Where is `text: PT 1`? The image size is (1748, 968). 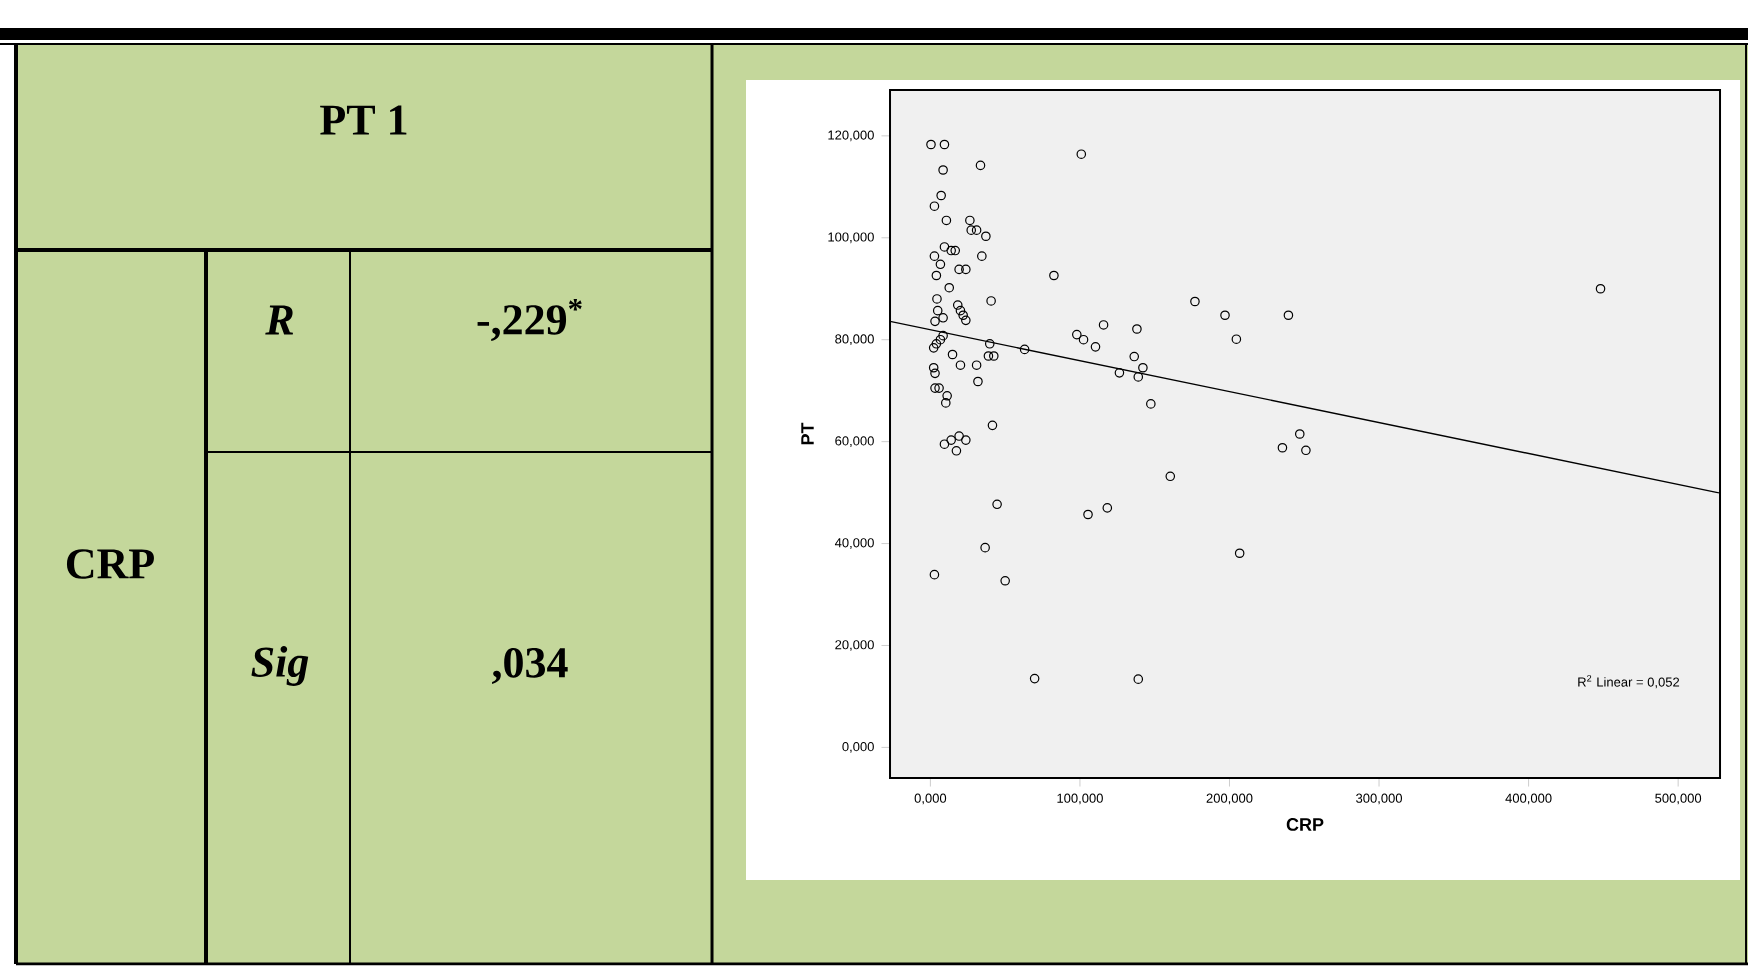
text: PT 1 is located at coordinates (363, 120).